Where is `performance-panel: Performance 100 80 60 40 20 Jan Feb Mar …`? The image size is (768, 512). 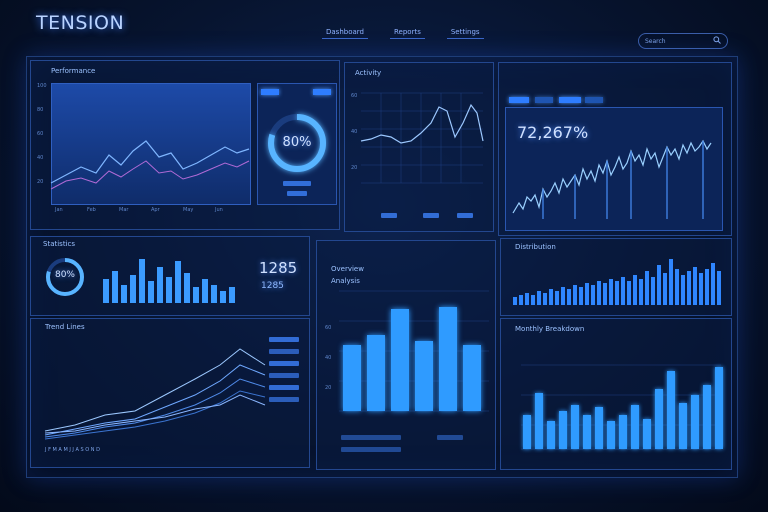 performance-panel: Performance 100 80 60 40 20 Jan Feb Mar … is located at coordinates (185, 145).